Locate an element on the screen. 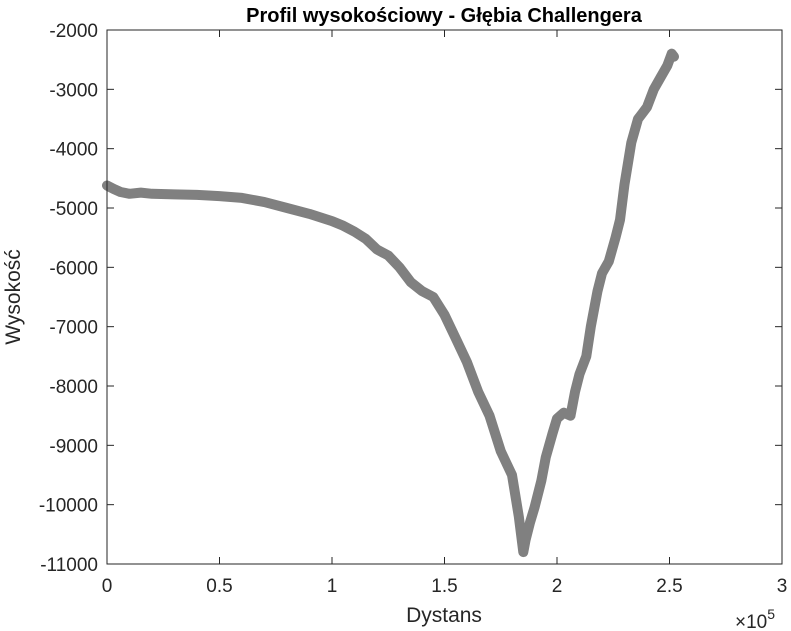  x-tick-label: 3 is located at coordinates (782, 586).